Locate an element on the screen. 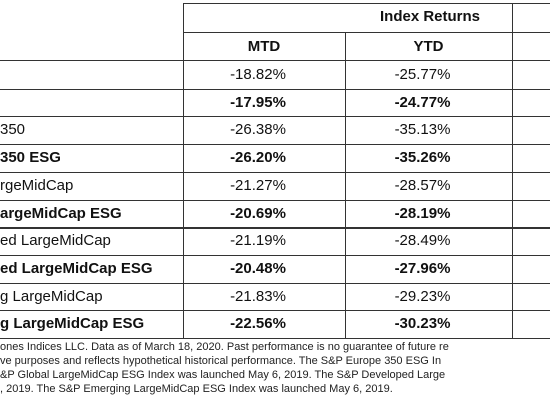 This screenshot has width=550, height=412. ytd-value: -28.49% is located at coordinates (422, 241).